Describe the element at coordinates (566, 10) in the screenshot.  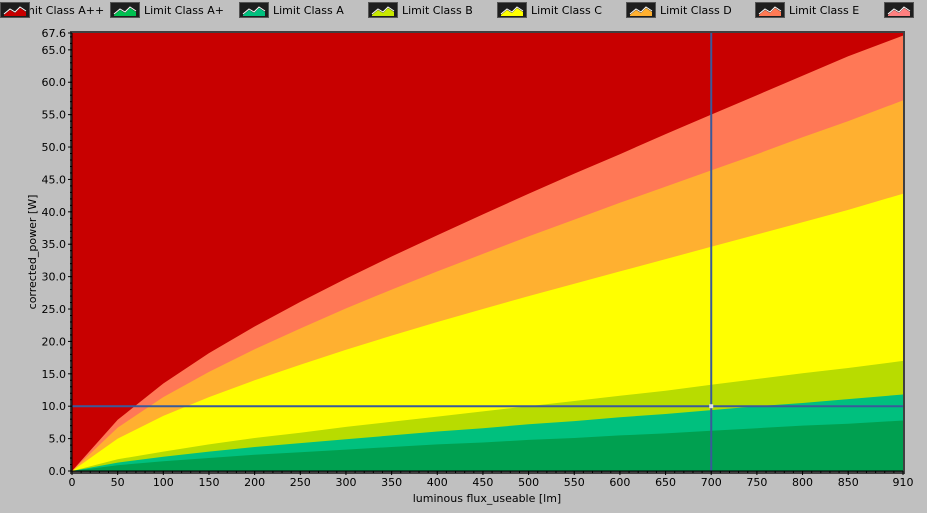
I see `legend-label: Limit Class C` at that location.